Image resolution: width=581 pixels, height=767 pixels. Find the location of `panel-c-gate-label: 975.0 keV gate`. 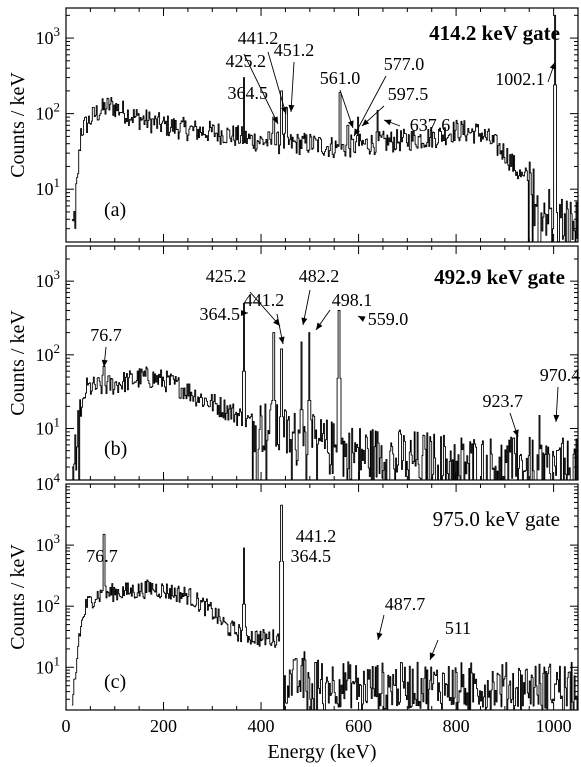

panel-c-gate-label: 975.0 keV gate is located at coordinates (496, 519).